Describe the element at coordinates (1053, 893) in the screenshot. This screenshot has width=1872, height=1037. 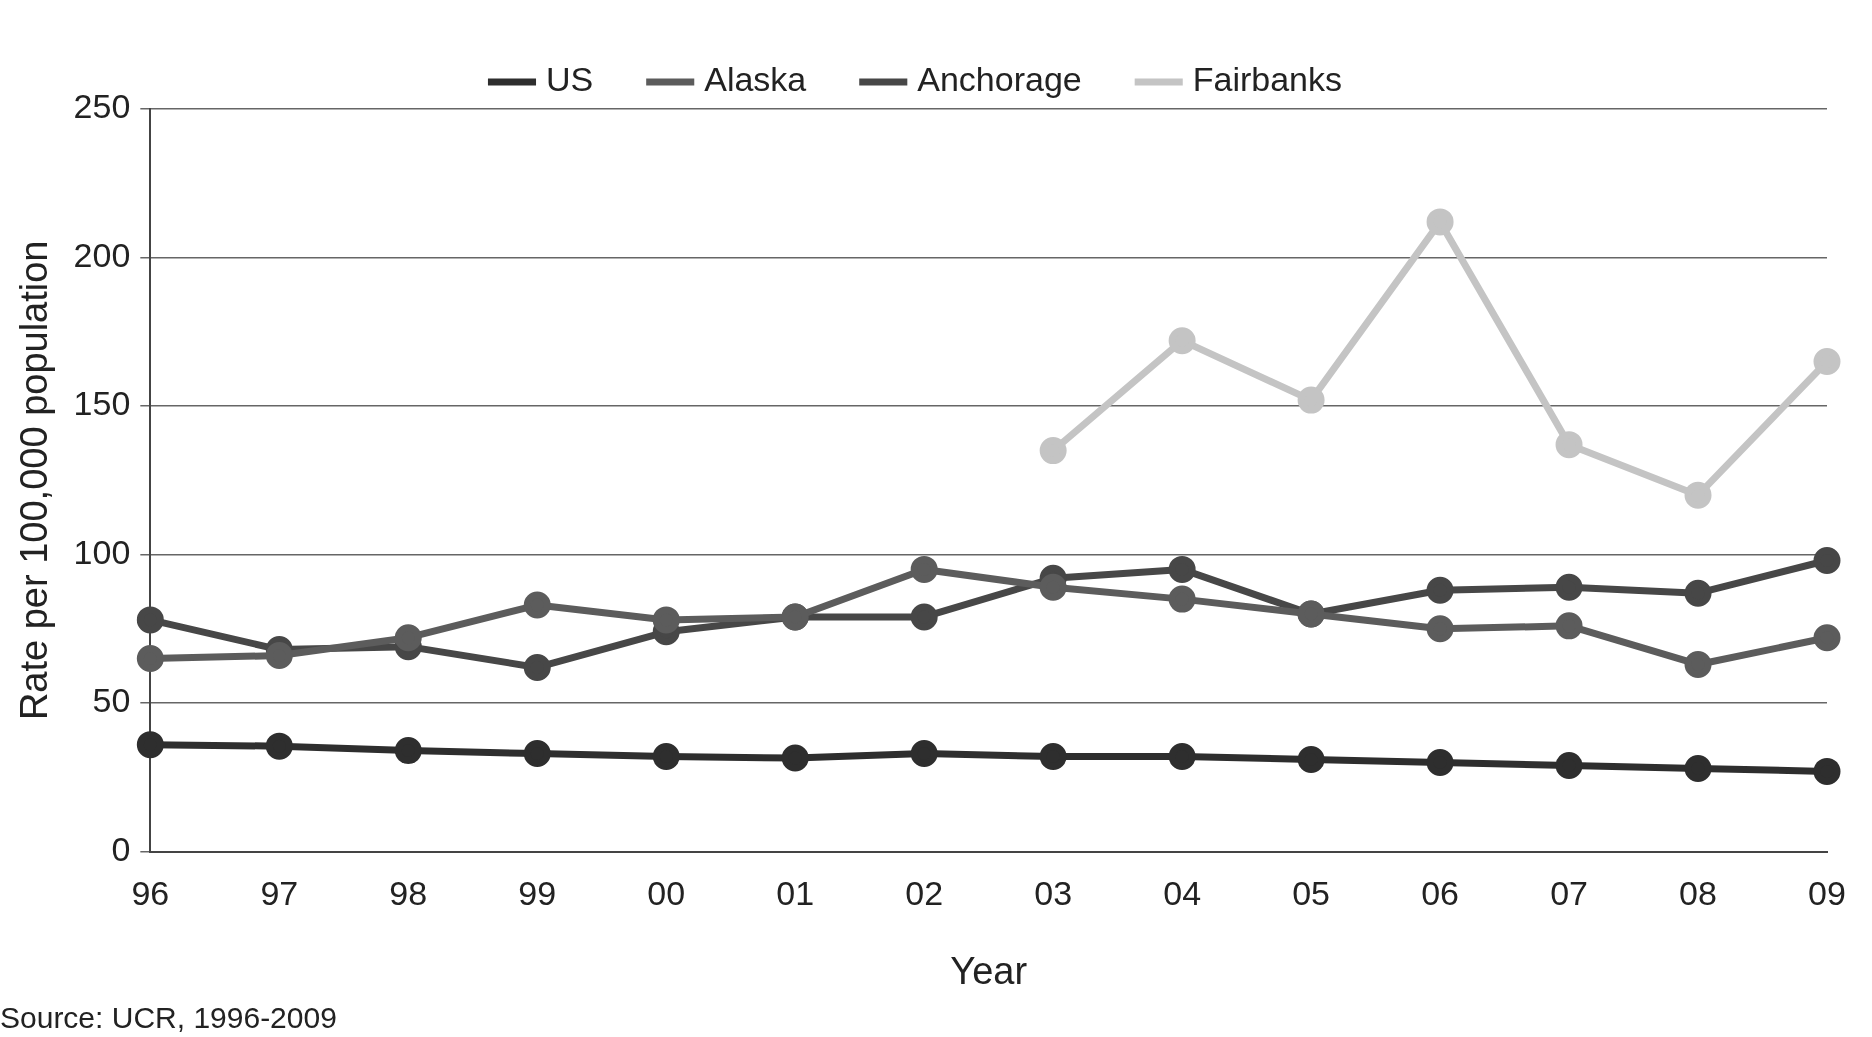
I see `x-tick-label: 03` at that location.